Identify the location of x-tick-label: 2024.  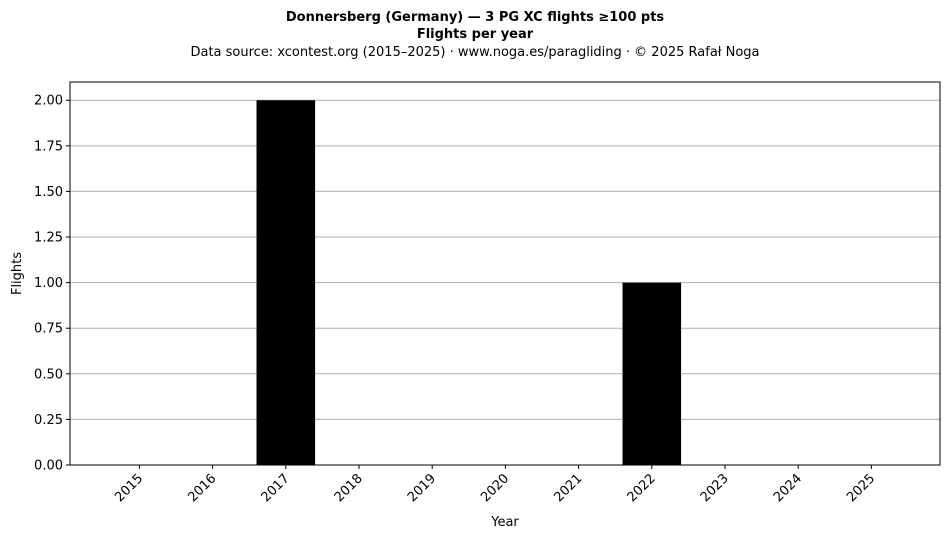
(788, 488).